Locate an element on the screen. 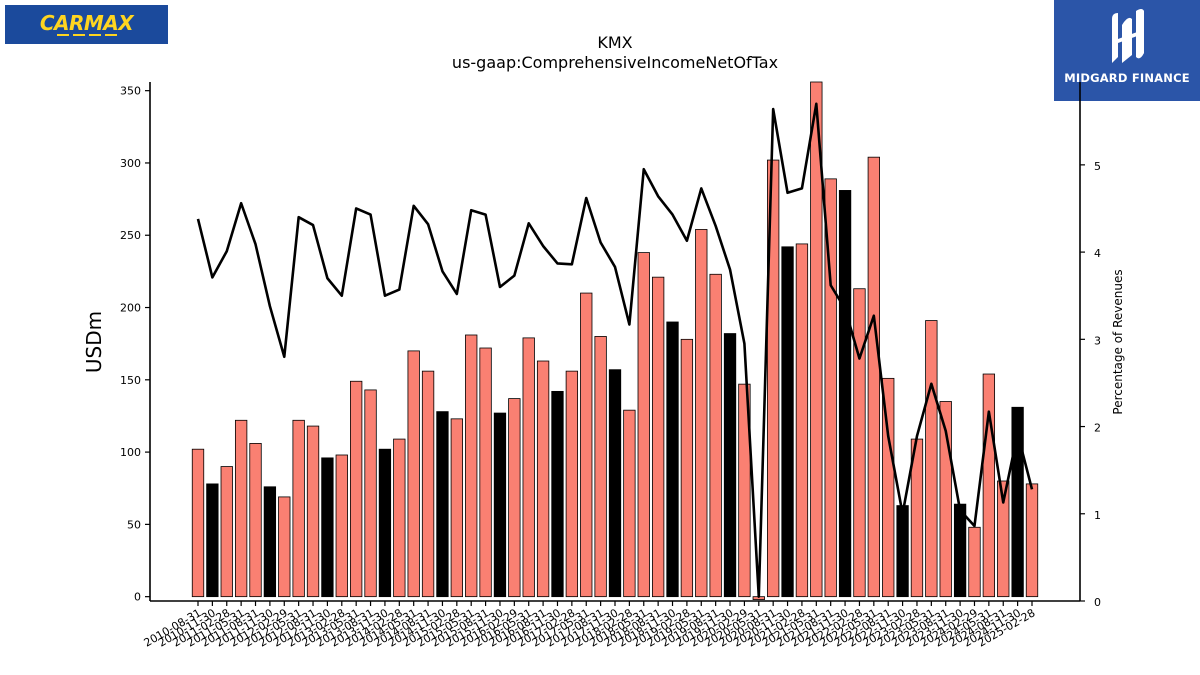  y-tick-label: 100 is located at coordinates (130, 452).